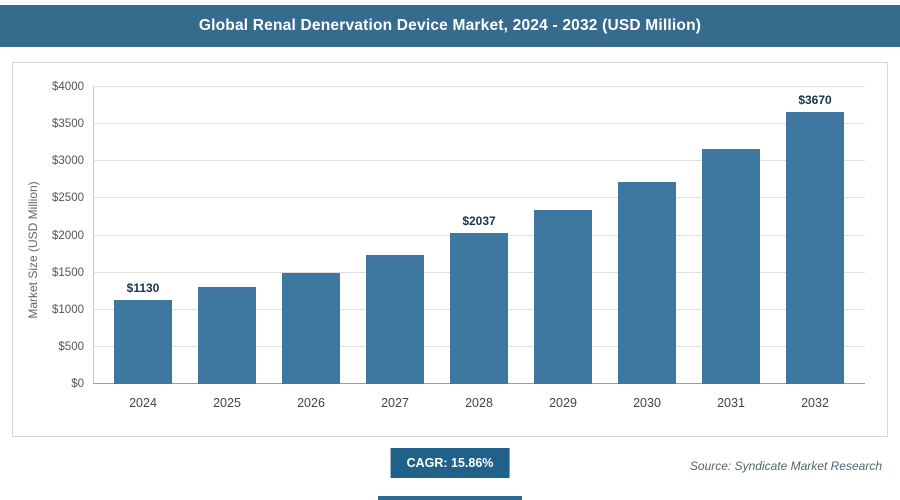 The height and width of the screenshot is (500, 900). What do you see at coordinates (479, 220) in the screenshot?
I see `bar-value-label: $2037` at bounding box center [479, 220].